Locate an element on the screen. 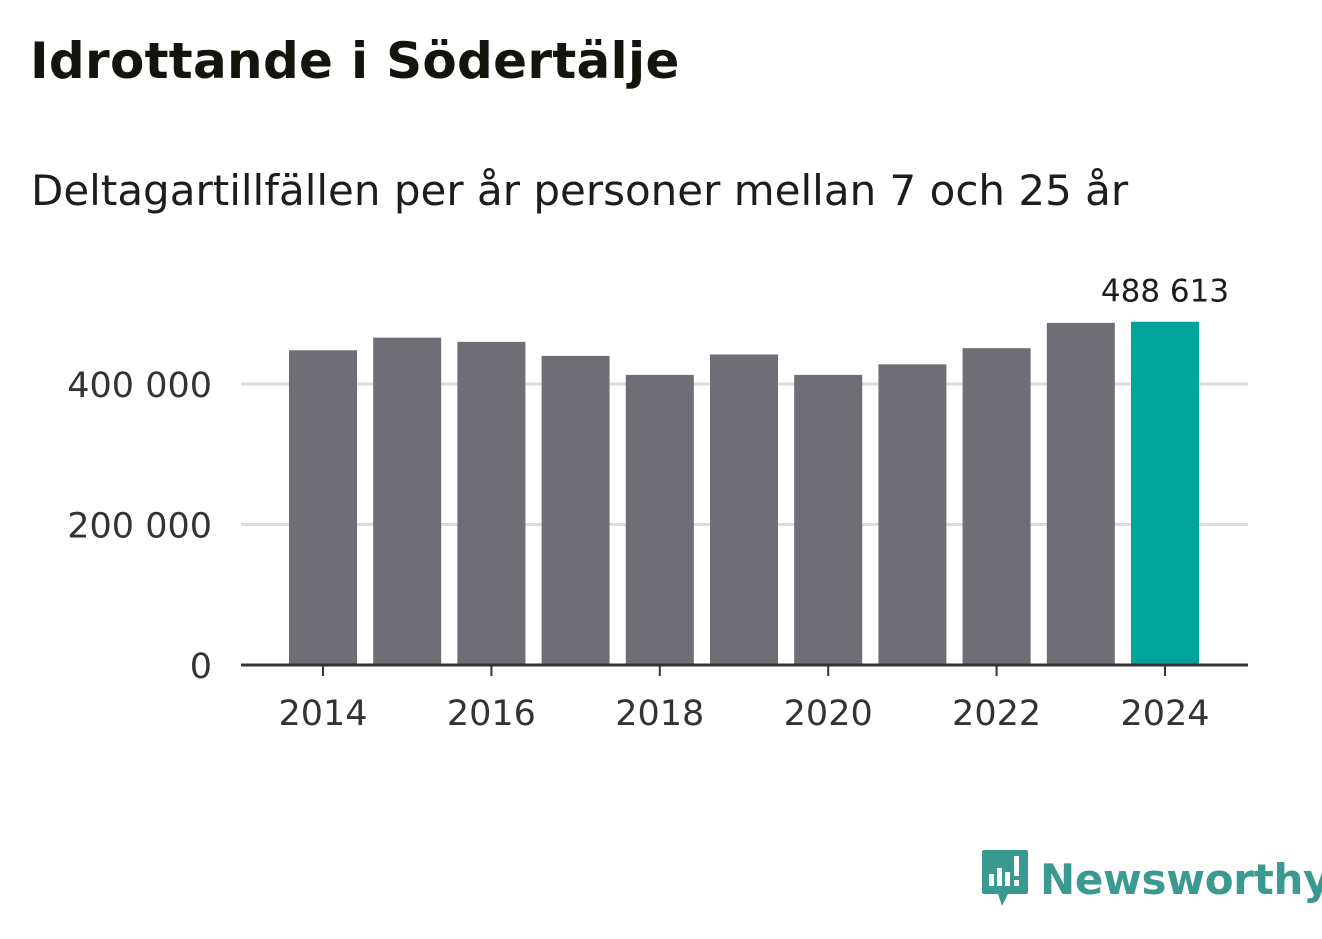 The height and width of the screenshot is (939, 1322). bar-2018 is located at coordinates (659, 519).